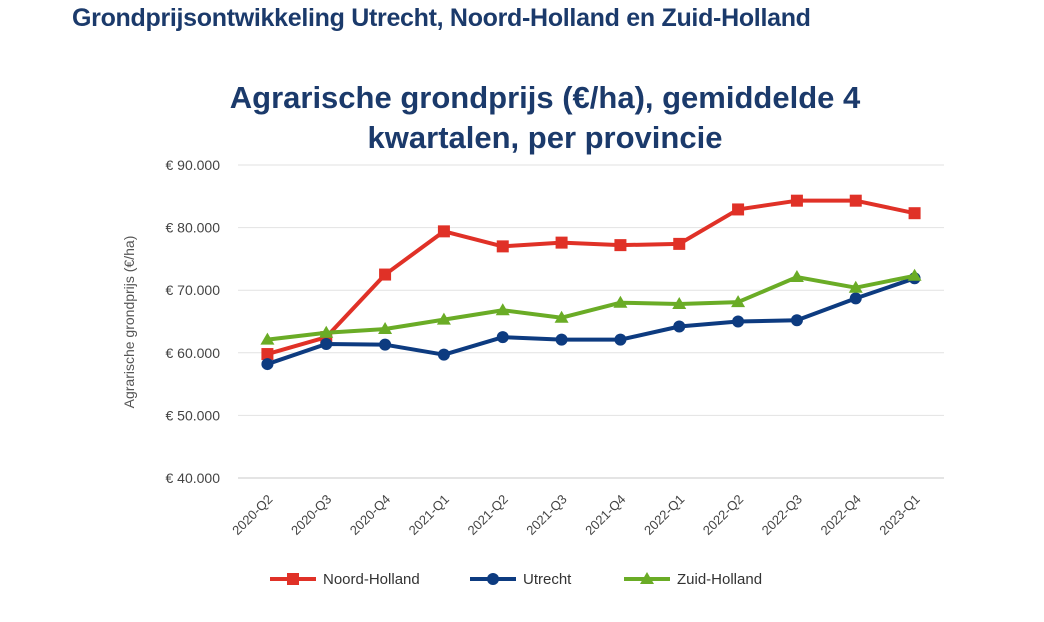 The width and height of the screenshot is (1044, 622). Describe the element at coordinates (193, 478) in the screenshot. I see `y-tick-label: € 40.000` at that location.